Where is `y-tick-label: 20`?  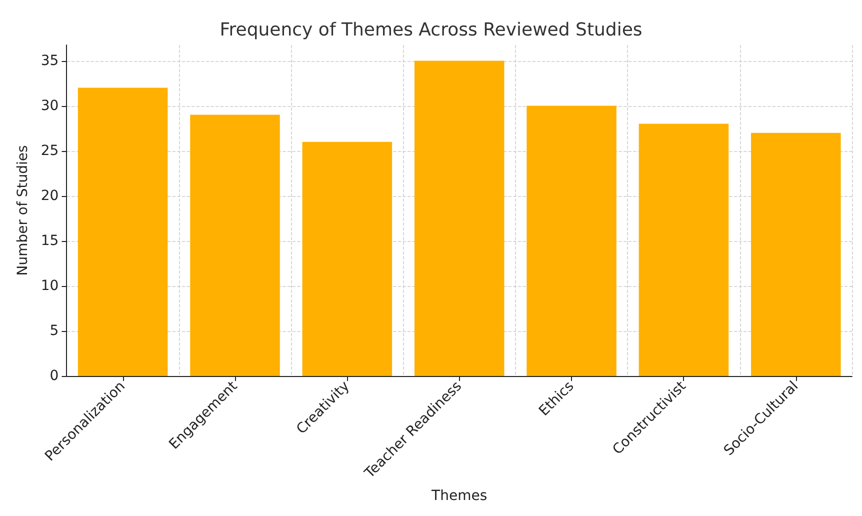 y-tick-label: 20 is located at coordinates (49, 196).